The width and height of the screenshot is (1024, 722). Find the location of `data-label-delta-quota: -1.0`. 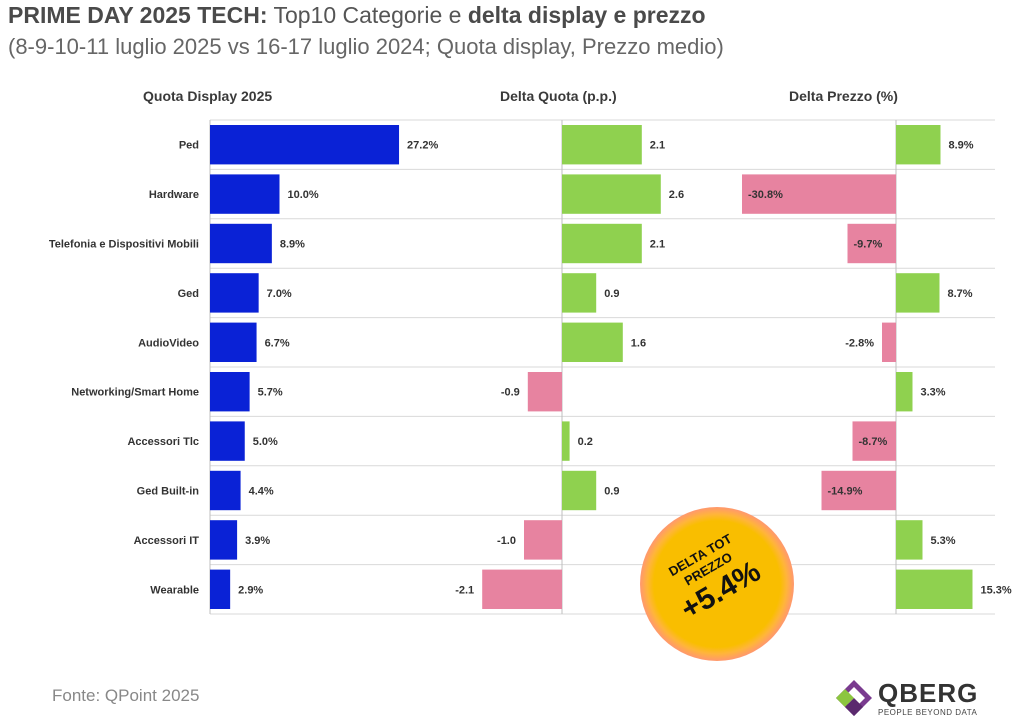

data-label-delta-quota: -1.0 is located at coordinates (506, 541).